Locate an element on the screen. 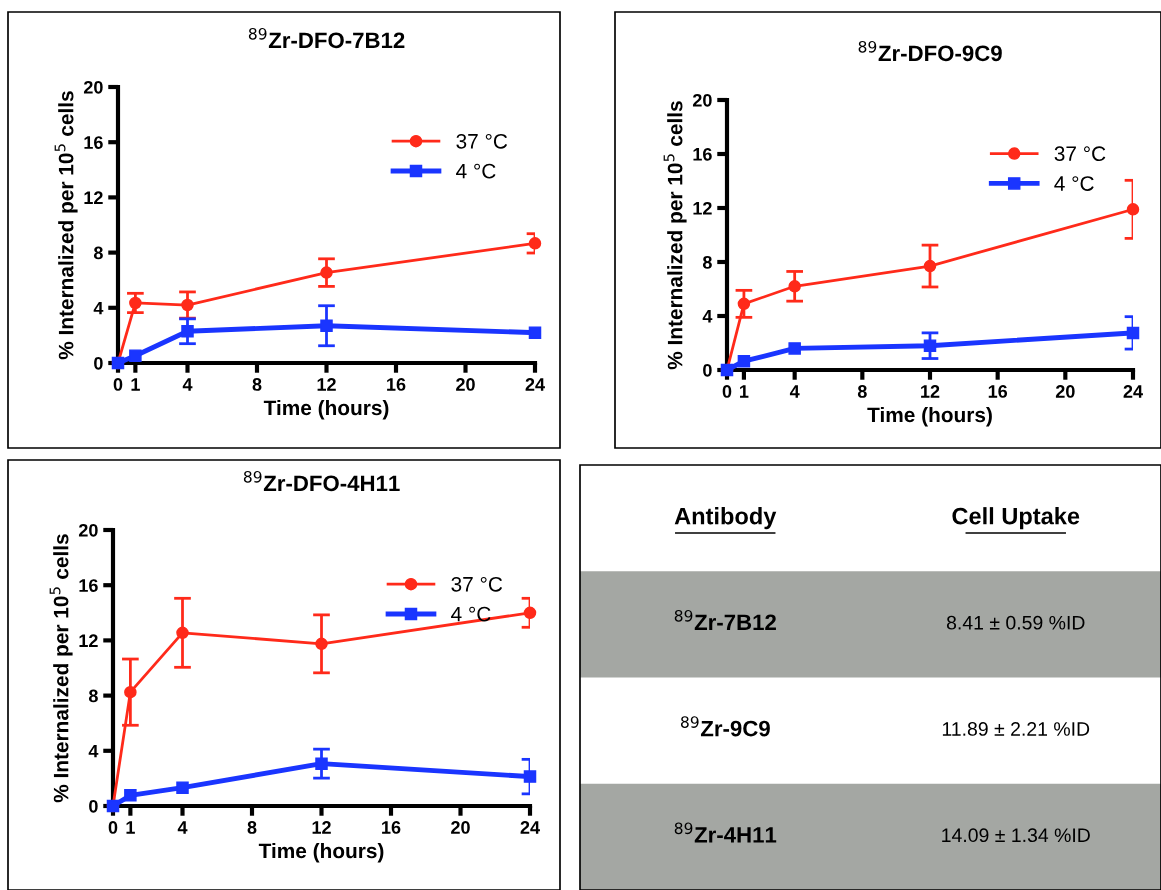 This screenshot has height=890, width=1161. chart-title: $^{89}$Zr-DFO-9C9 is located at coordinates (930, 51).